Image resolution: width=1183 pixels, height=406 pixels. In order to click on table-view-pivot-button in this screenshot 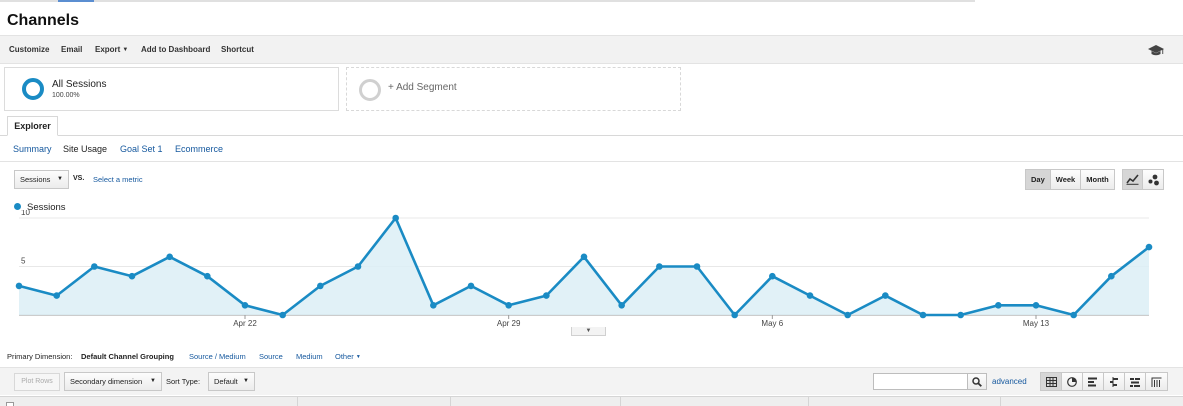, I will do `click(1156, 381)`.